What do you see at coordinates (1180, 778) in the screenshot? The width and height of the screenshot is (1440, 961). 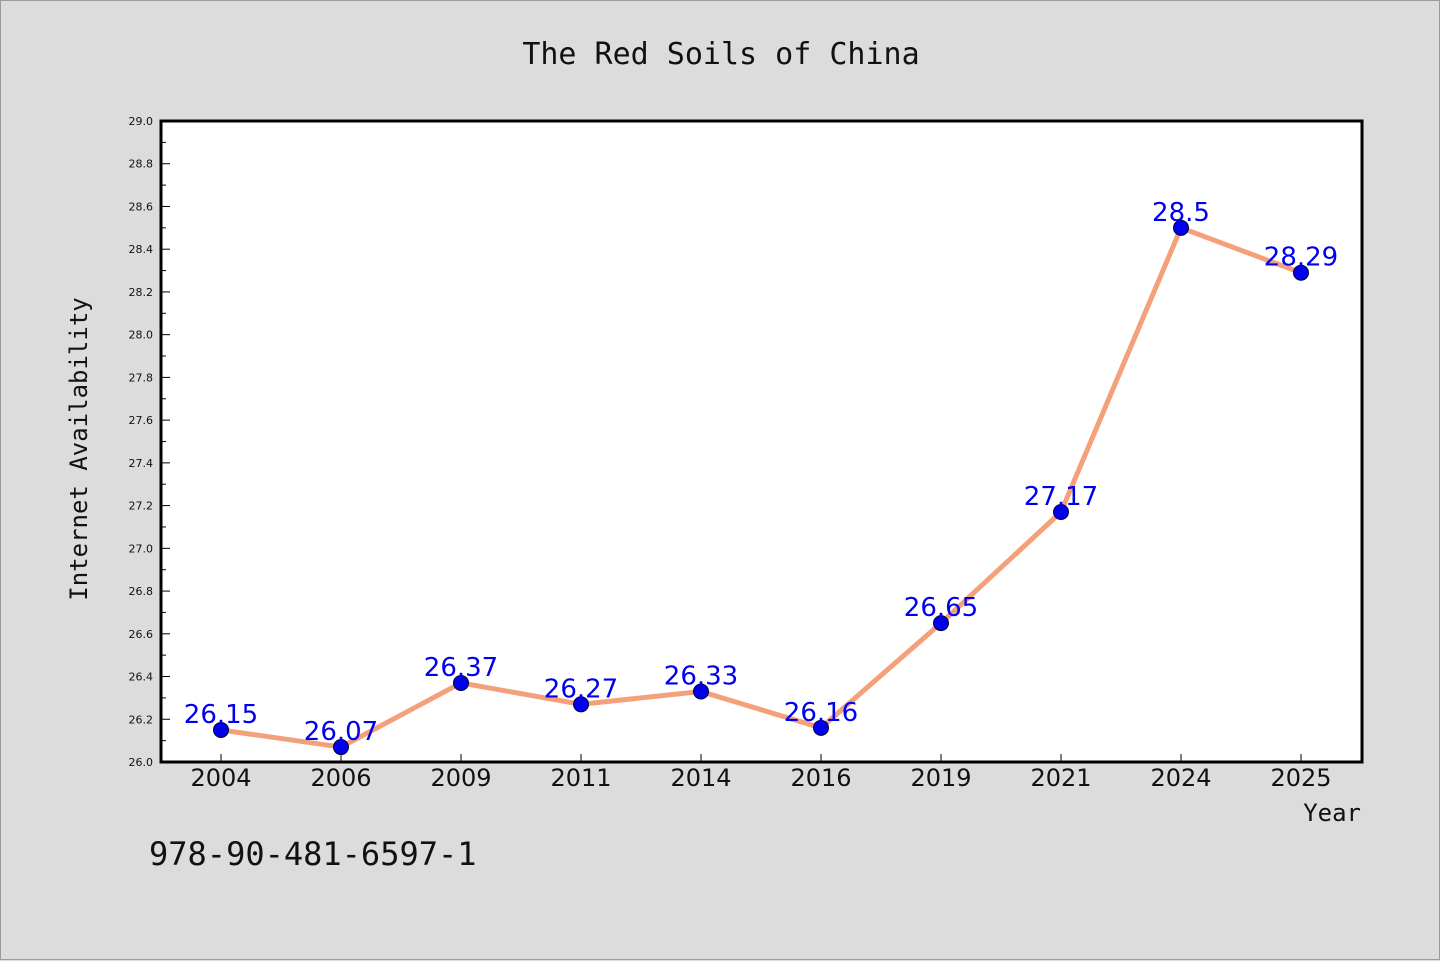 I see `x-tick-label: 2024` at bounding box center [1180, 778].